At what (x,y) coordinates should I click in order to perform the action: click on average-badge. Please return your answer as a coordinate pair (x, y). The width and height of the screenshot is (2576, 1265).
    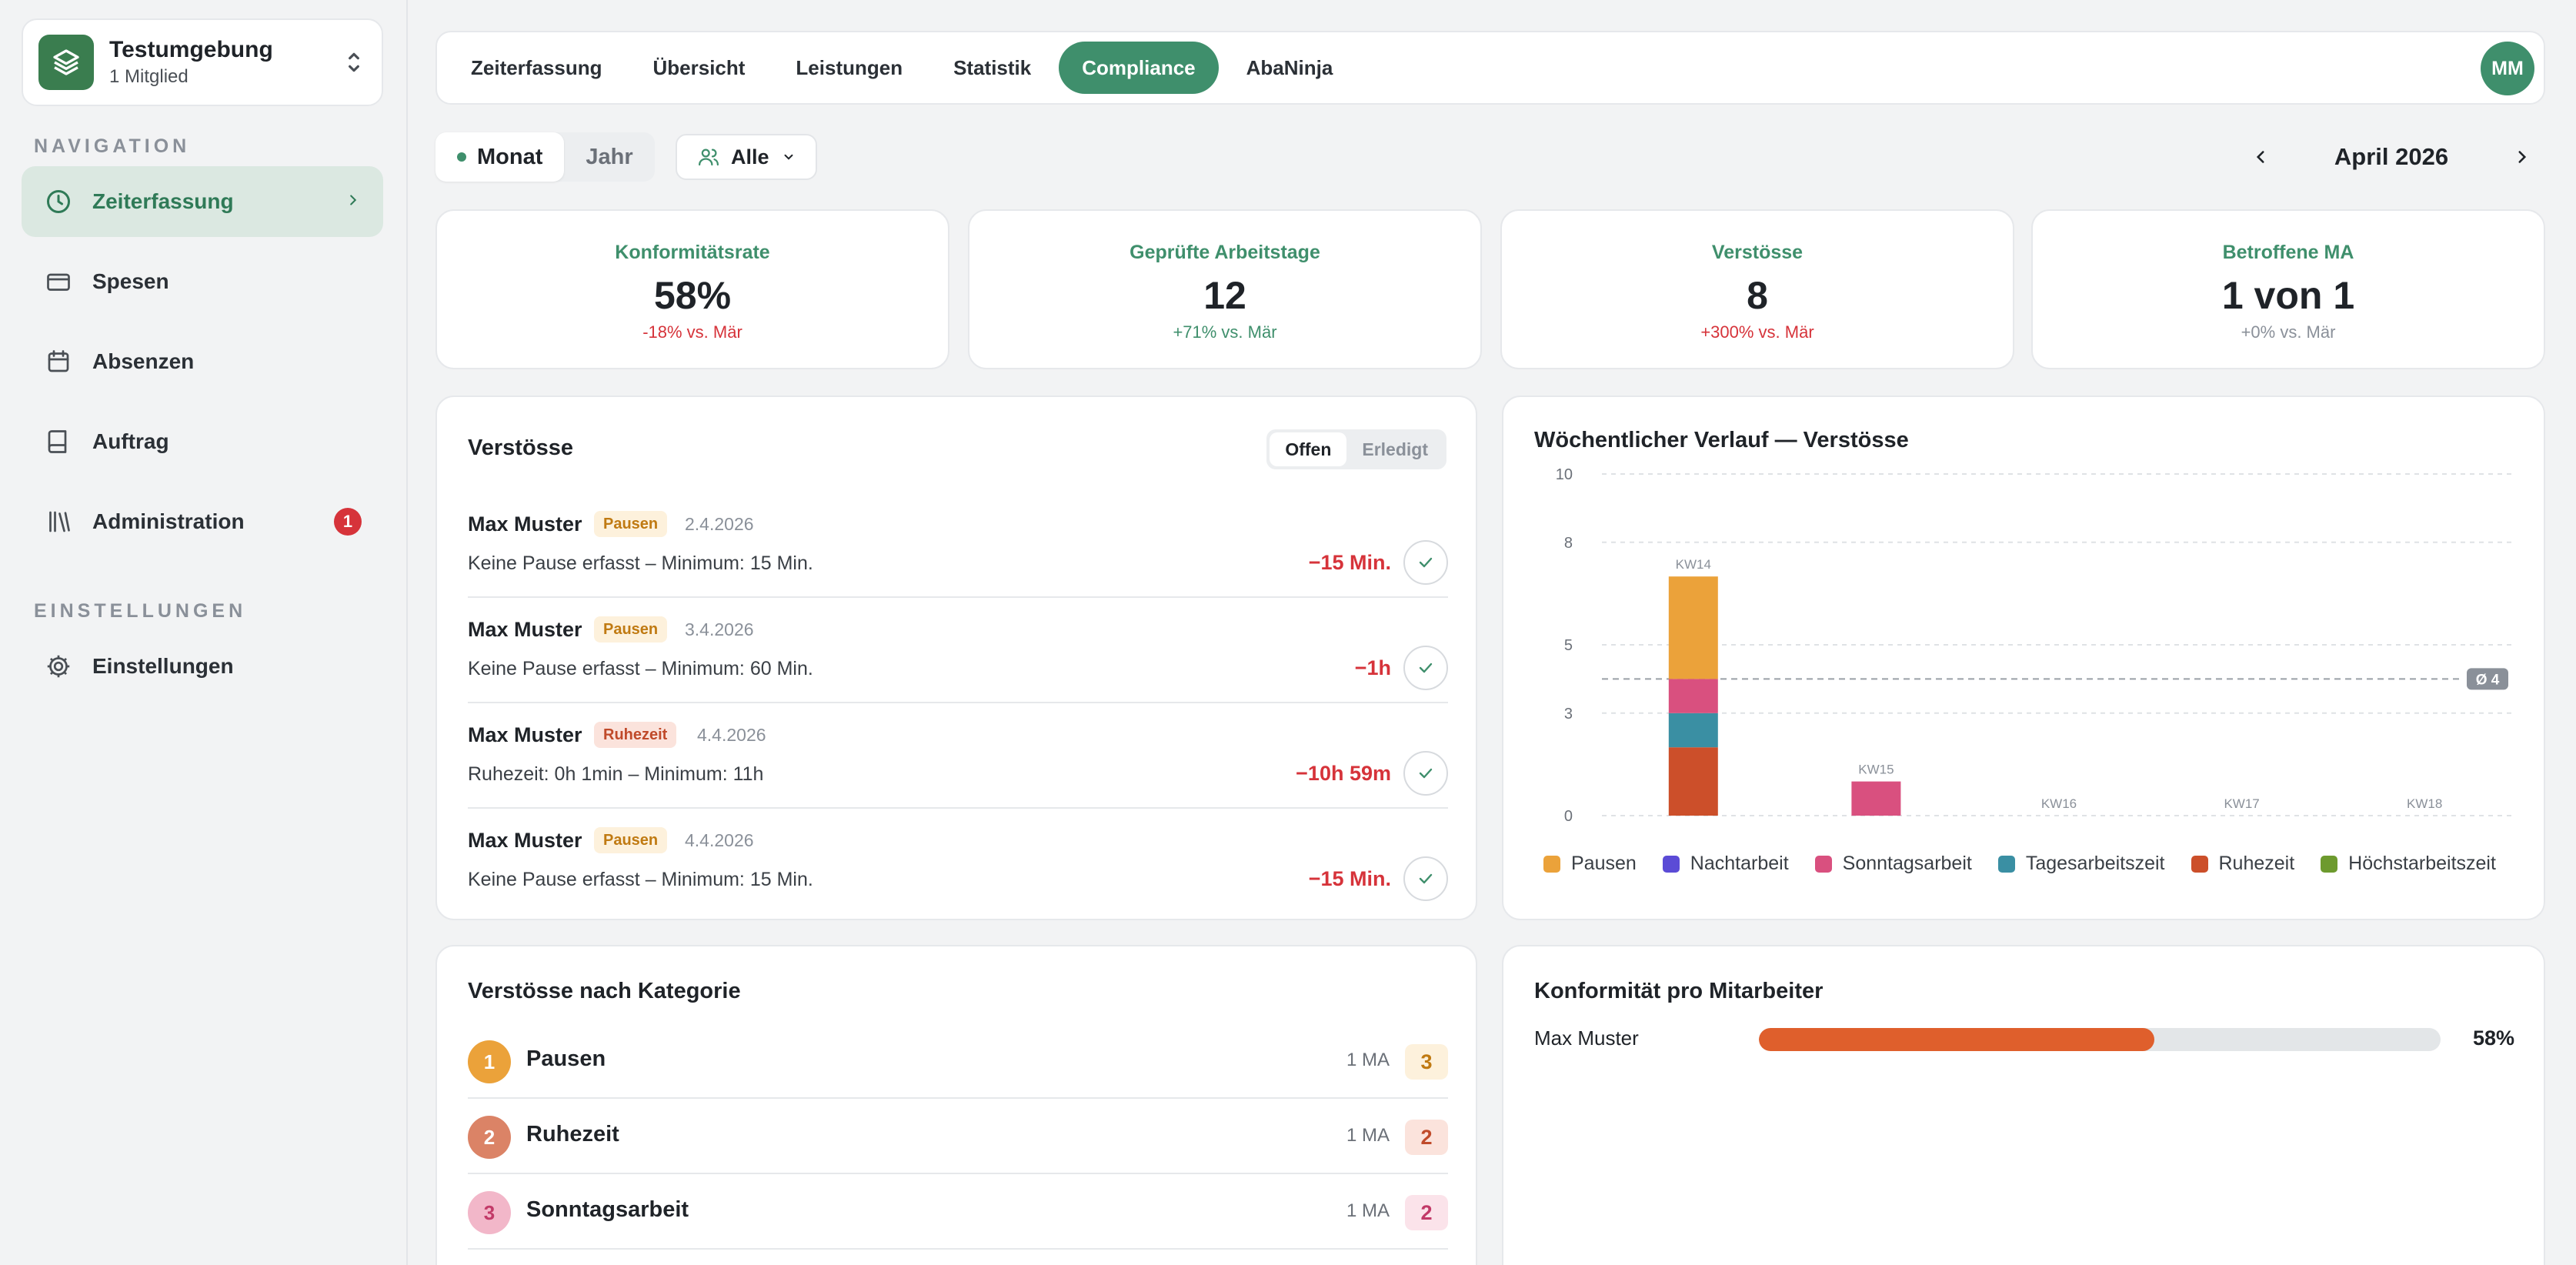
    Looking at the image, I should click on (2488, 679).